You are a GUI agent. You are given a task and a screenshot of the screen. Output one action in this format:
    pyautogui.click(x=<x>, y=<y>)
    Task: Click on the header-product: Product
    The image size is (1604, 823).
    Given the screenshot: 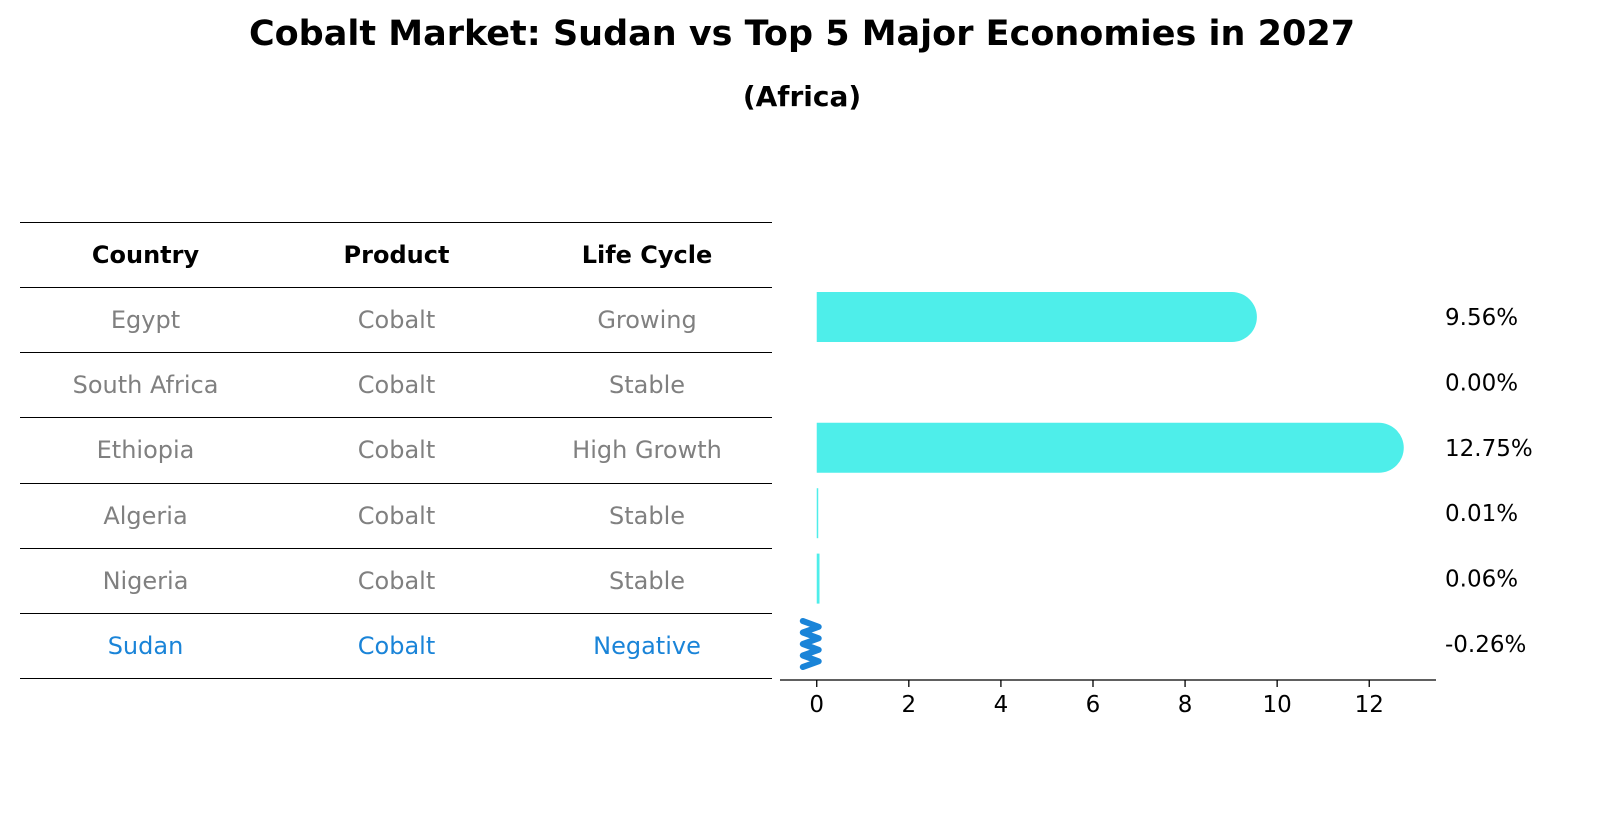 What is the action you would take?
    pyautogui.click(x=396, y=255)
    